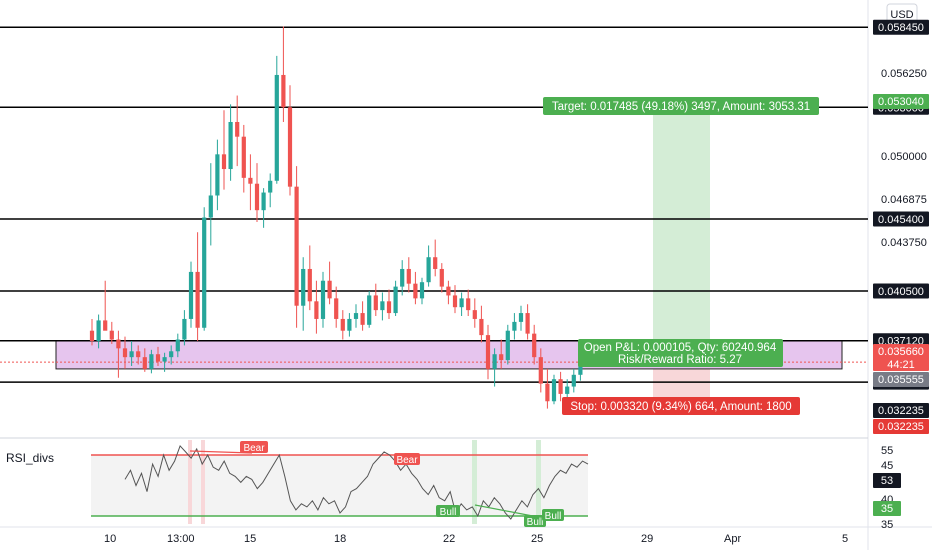  What do you see at coordinates (340, 539) in the screenshot?
I see `time-label: 18` at bounding box center [340, 539].